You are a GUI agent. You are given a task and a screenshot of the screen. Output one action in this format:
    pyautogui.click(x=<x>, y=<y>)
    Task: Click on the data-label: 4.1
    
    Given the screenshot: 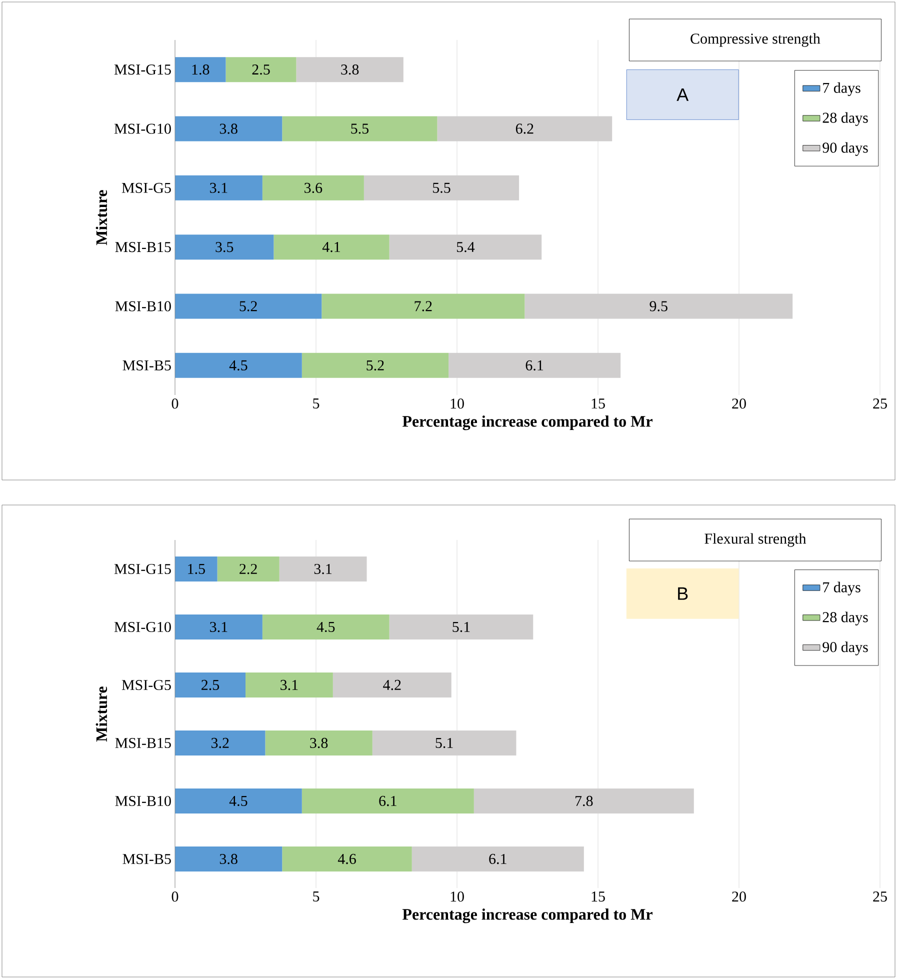 What is the action you would take?
    pyautogui.click(x=331, y=247)
    